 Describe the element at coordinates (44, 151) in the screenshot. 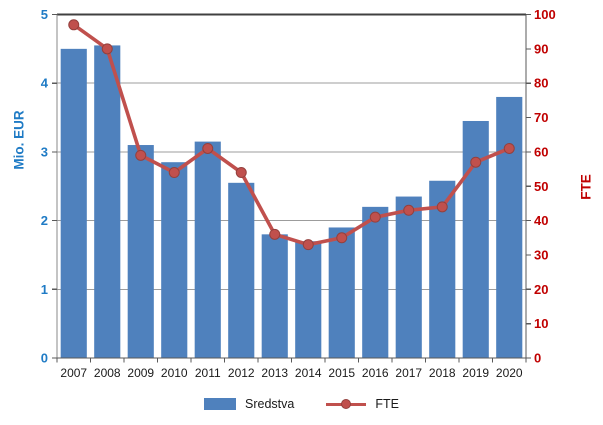

I see `left-tick-label: 3` at that location.